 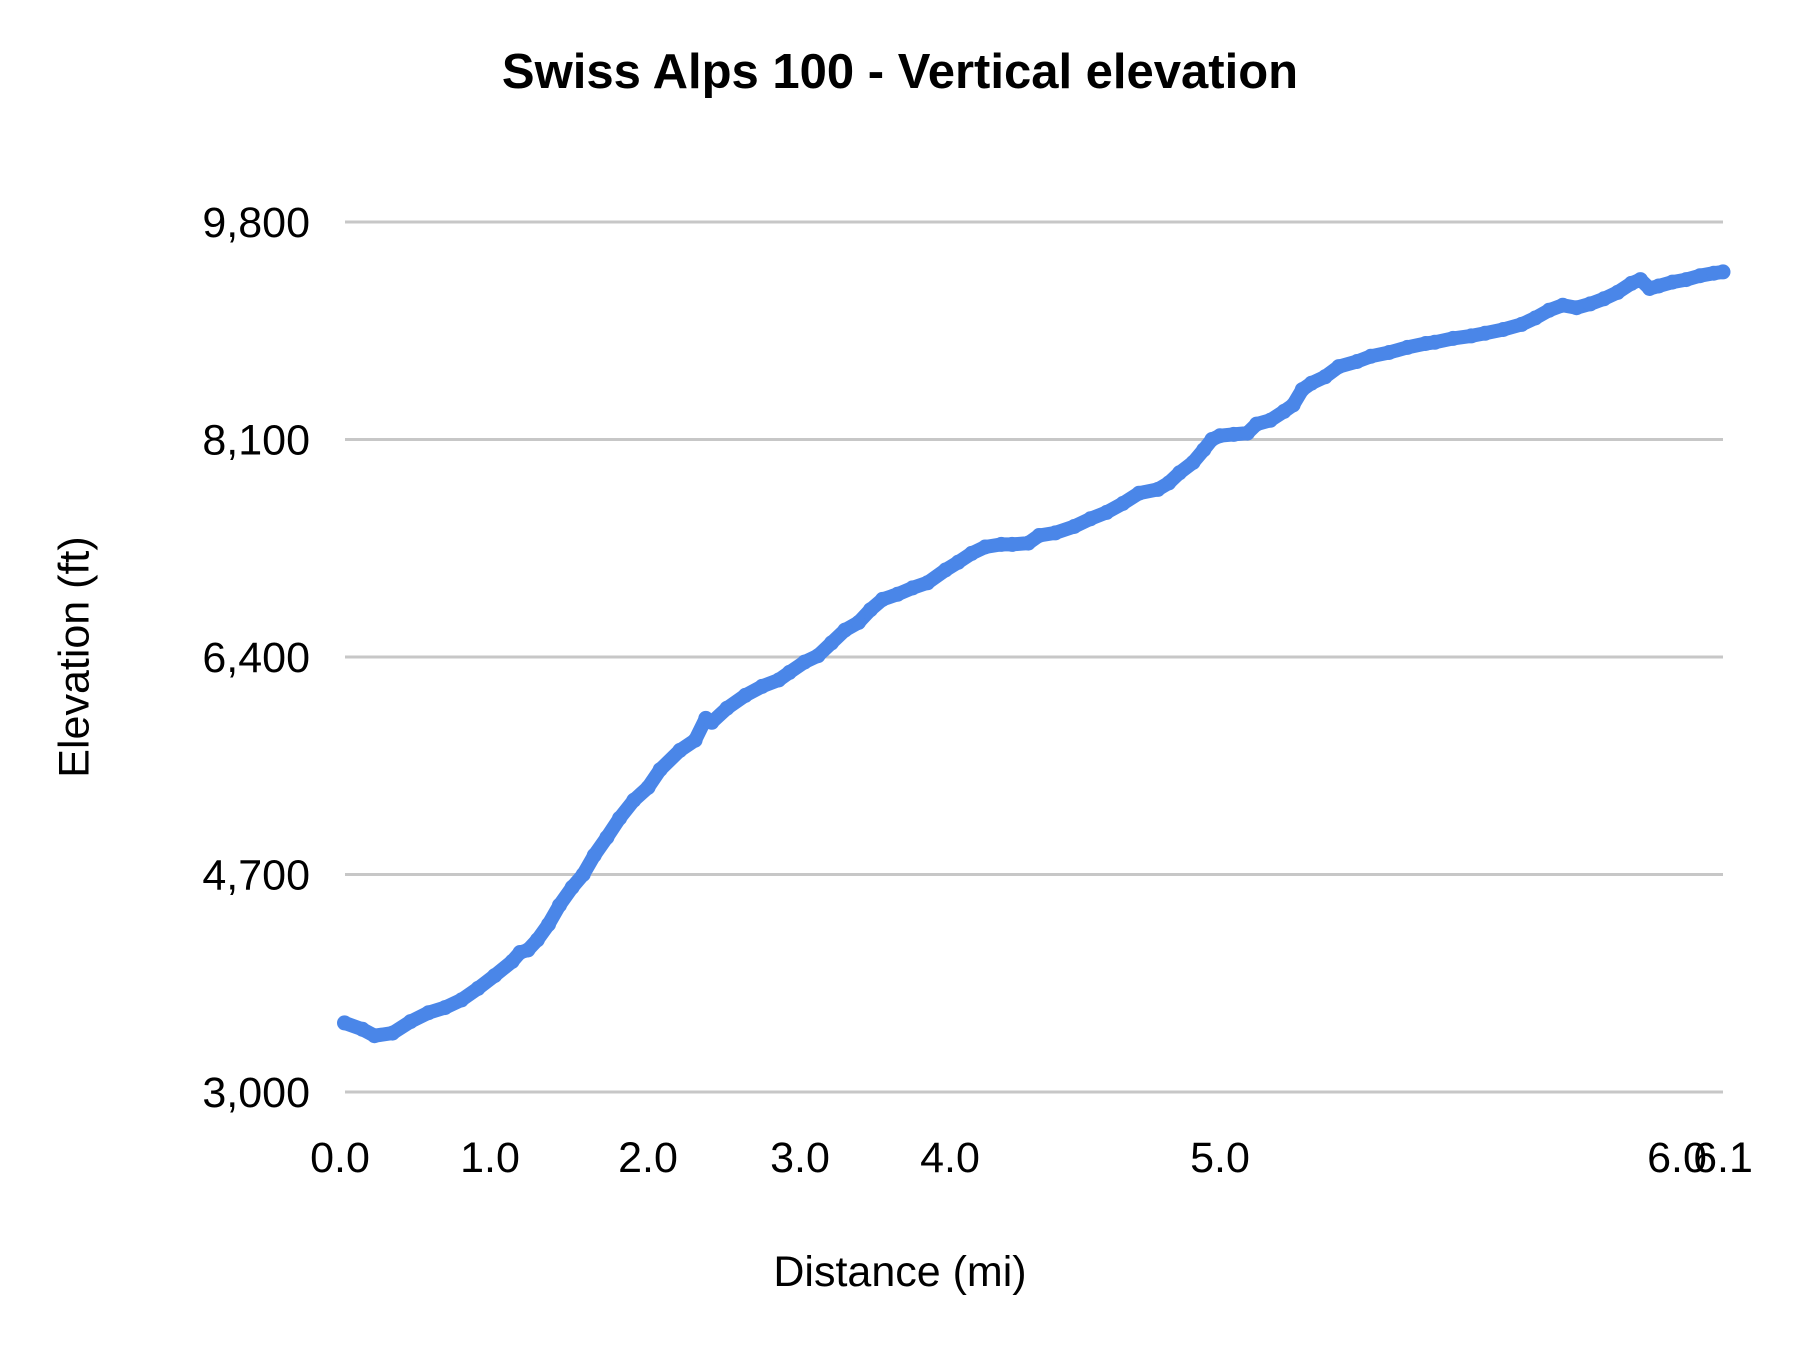 I want to click on x-tick-label: 3.0, so click(x=800, y=1158).